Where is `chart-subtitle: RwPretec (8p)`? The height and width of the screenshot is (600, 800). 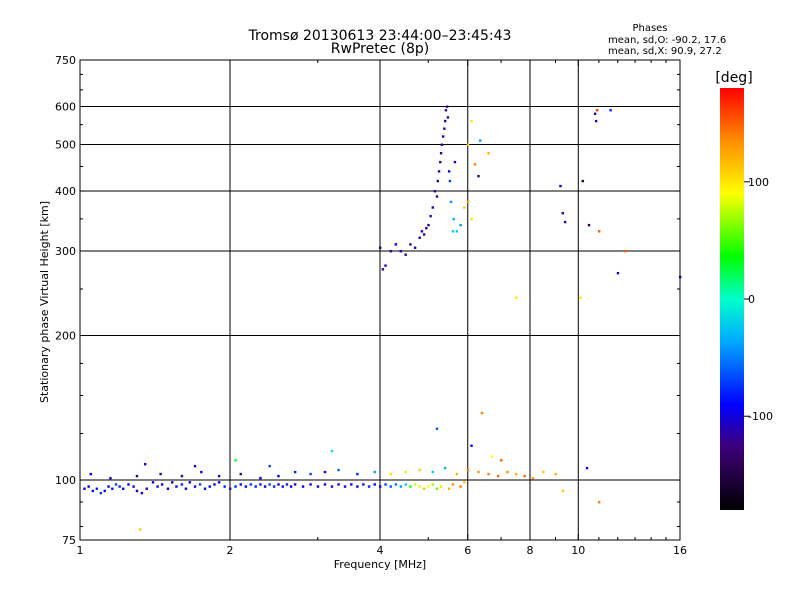 chart-subtitle: RwPretec (8p) is located at coordinates (380, 49).